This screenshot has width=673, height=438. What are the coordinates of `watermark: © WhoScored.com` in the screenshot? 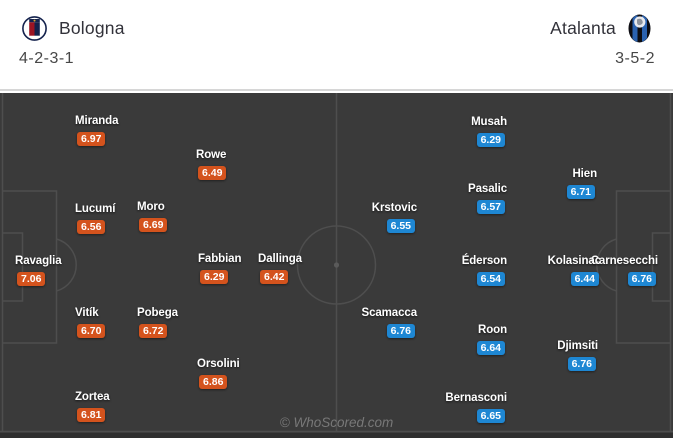 It's located at (336, 422).